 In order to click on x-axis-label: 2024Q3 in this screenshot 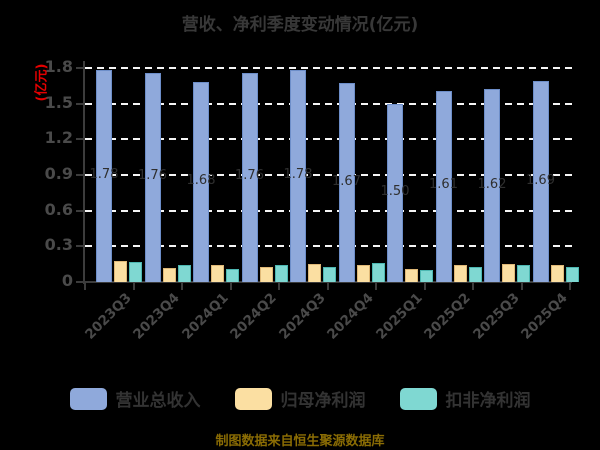, I will do `click(302, 316)`.